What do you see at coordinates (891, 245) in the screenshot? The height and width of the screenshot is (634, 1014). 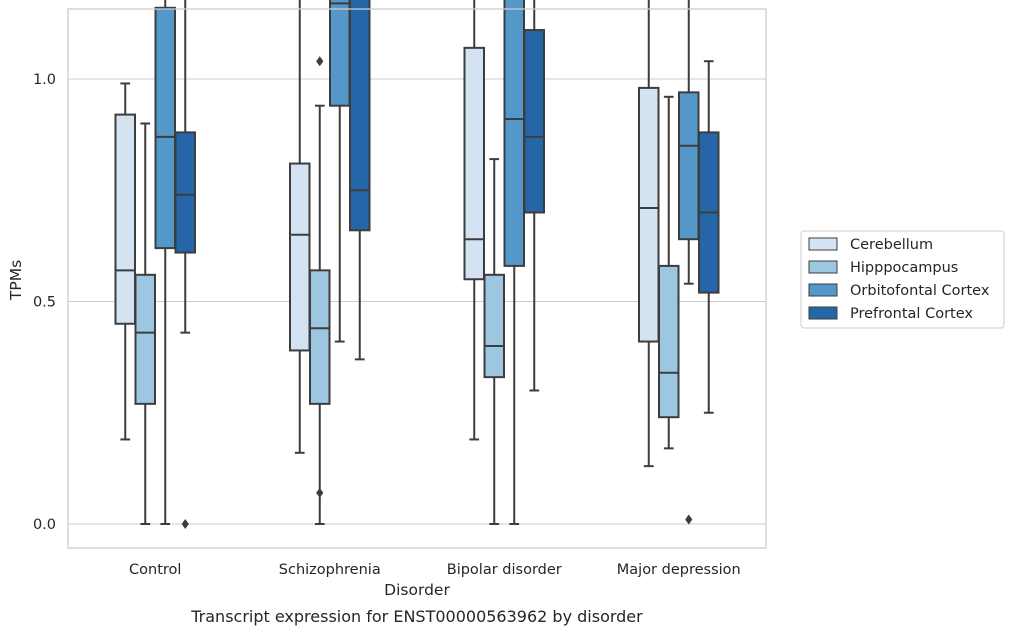 I see `legend-label: Cerebellum` at bounding box center [891, 245].